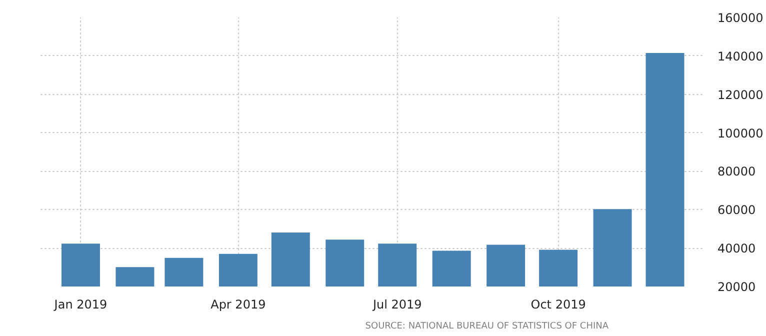 The height and width of the screenshot is (336, 766). I want to click on y-tick-label: 160000, so click(741, 18).